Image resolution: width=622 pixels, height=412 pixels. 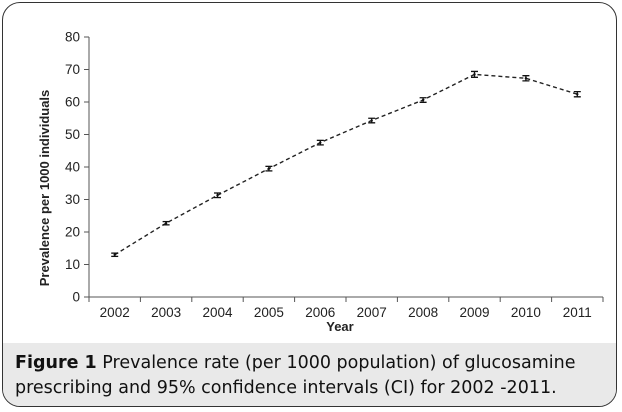 What do you see at coordinates (372, 312) in the screenshot?
I see `x-tick-label: 2007` at bounding box center [372, 312].